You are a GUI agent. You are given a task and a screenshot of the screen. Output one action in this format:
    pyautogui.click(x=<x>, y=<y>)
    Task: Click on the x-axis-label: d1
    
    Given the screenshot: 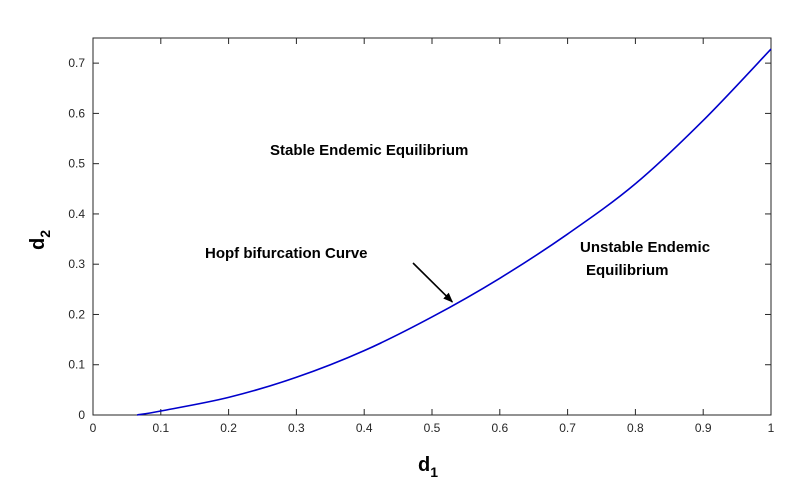 What is the action you would take?
    pyautogui.click(x=428, y=467)
    